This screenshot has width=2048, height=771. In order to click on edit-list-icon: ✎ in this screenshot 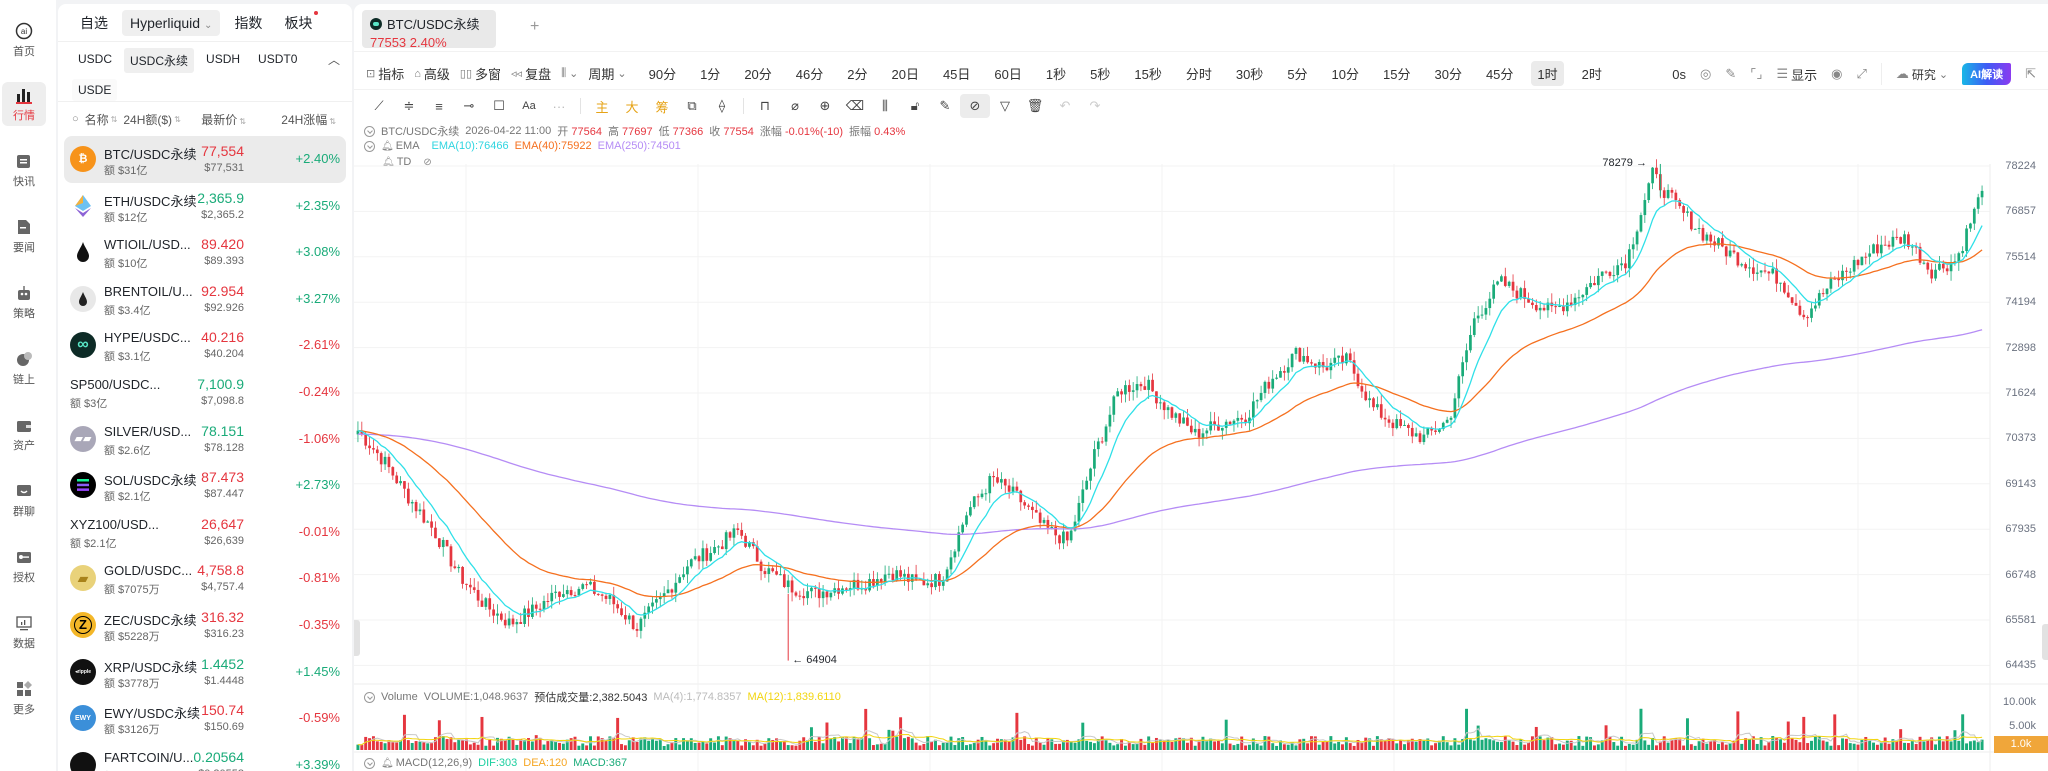, I will do `click(945, 105)`.